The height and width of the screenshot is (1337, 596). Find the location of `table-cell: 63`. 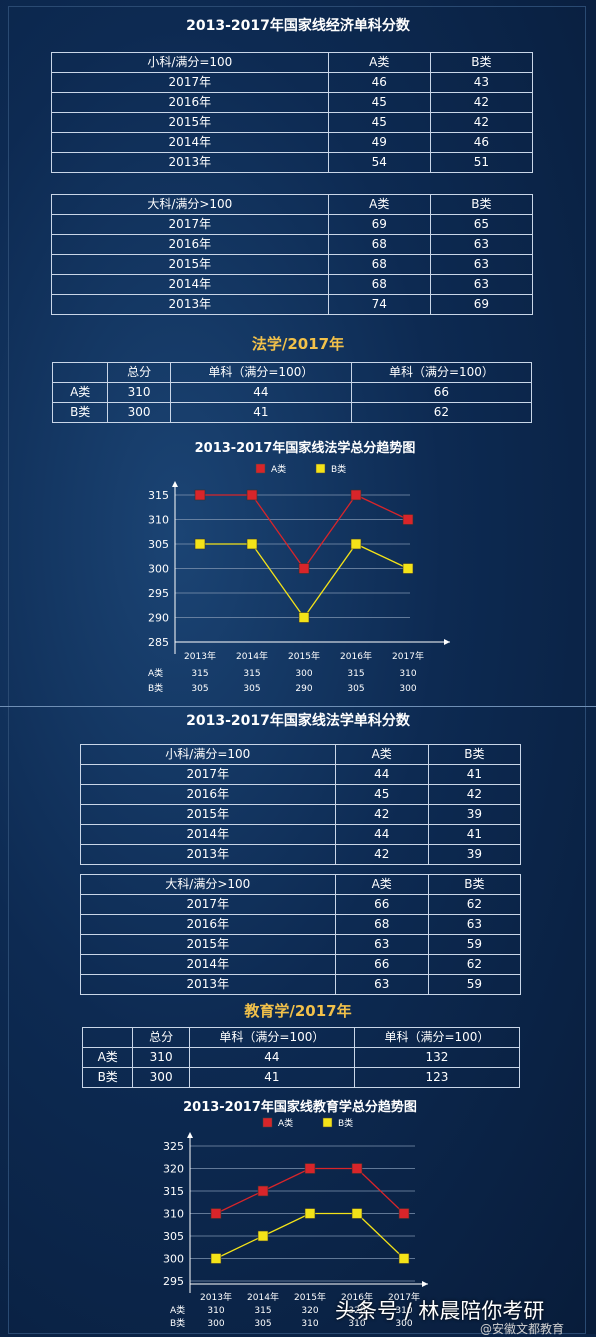

table-cell: 63 is located at coordinates (381, 944).